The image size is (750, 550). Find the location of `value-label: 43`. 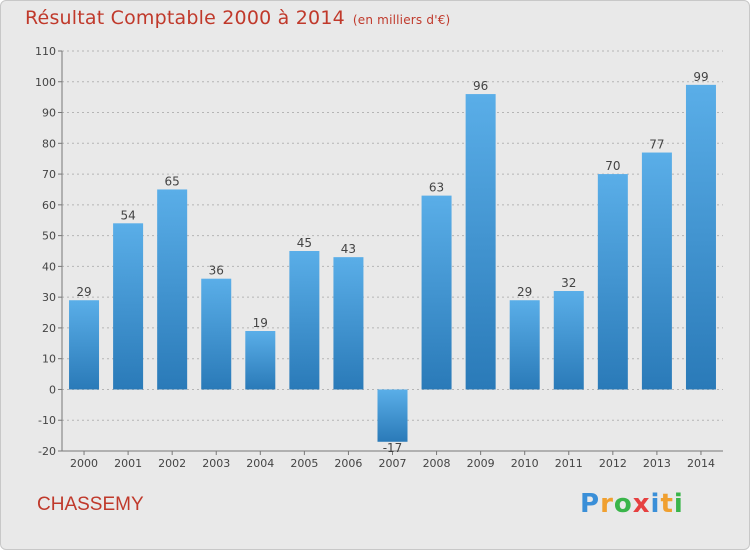

value-label: 43 is located at coordinates (348, 249).